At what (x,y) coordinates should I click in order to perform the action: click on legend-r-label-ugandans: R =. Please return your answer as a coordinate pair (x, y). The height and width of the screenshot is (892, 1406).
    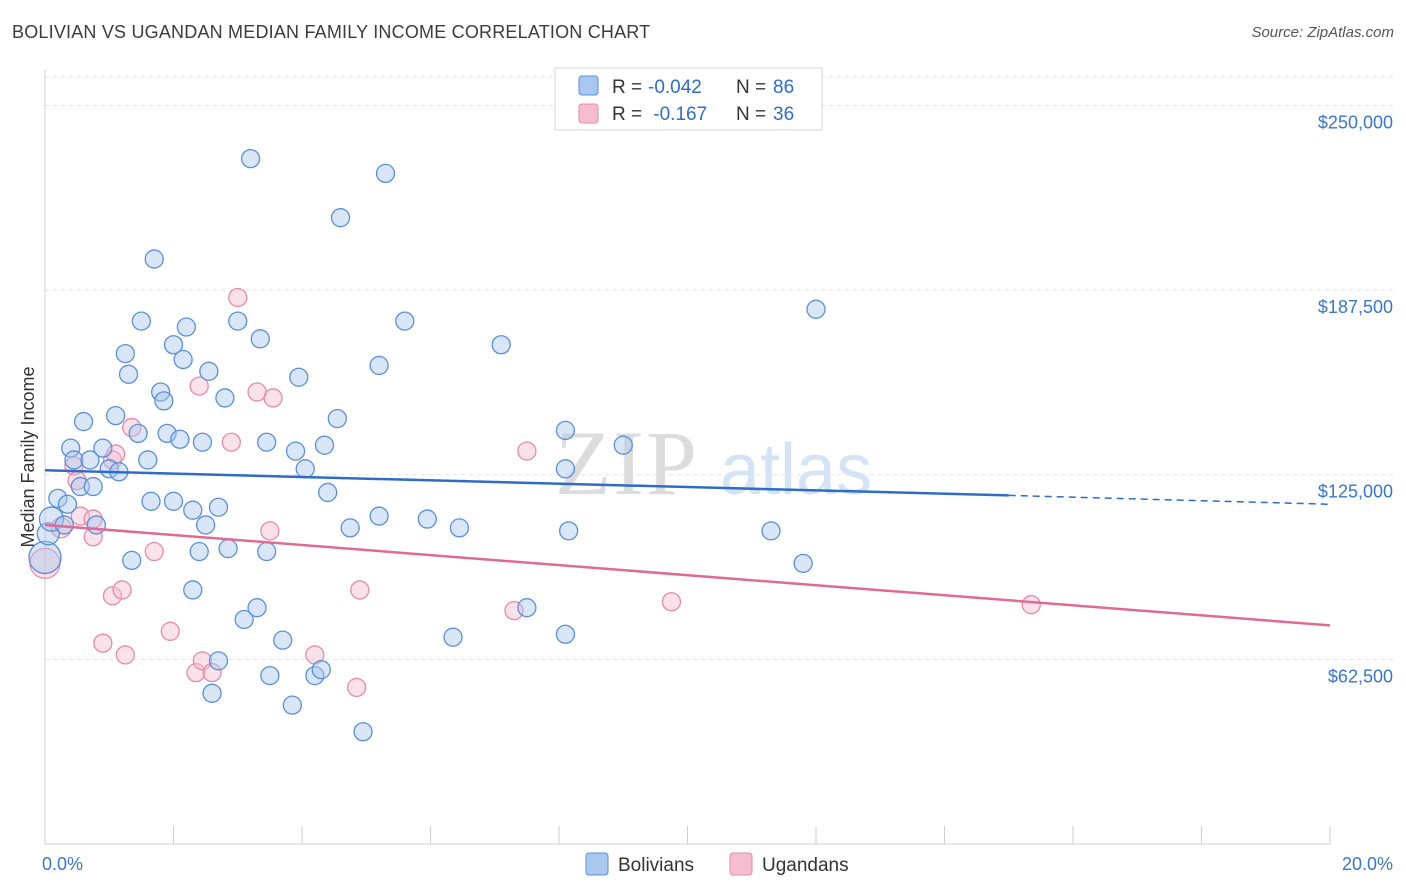
    Looking at the image, I should click on (629, 114).